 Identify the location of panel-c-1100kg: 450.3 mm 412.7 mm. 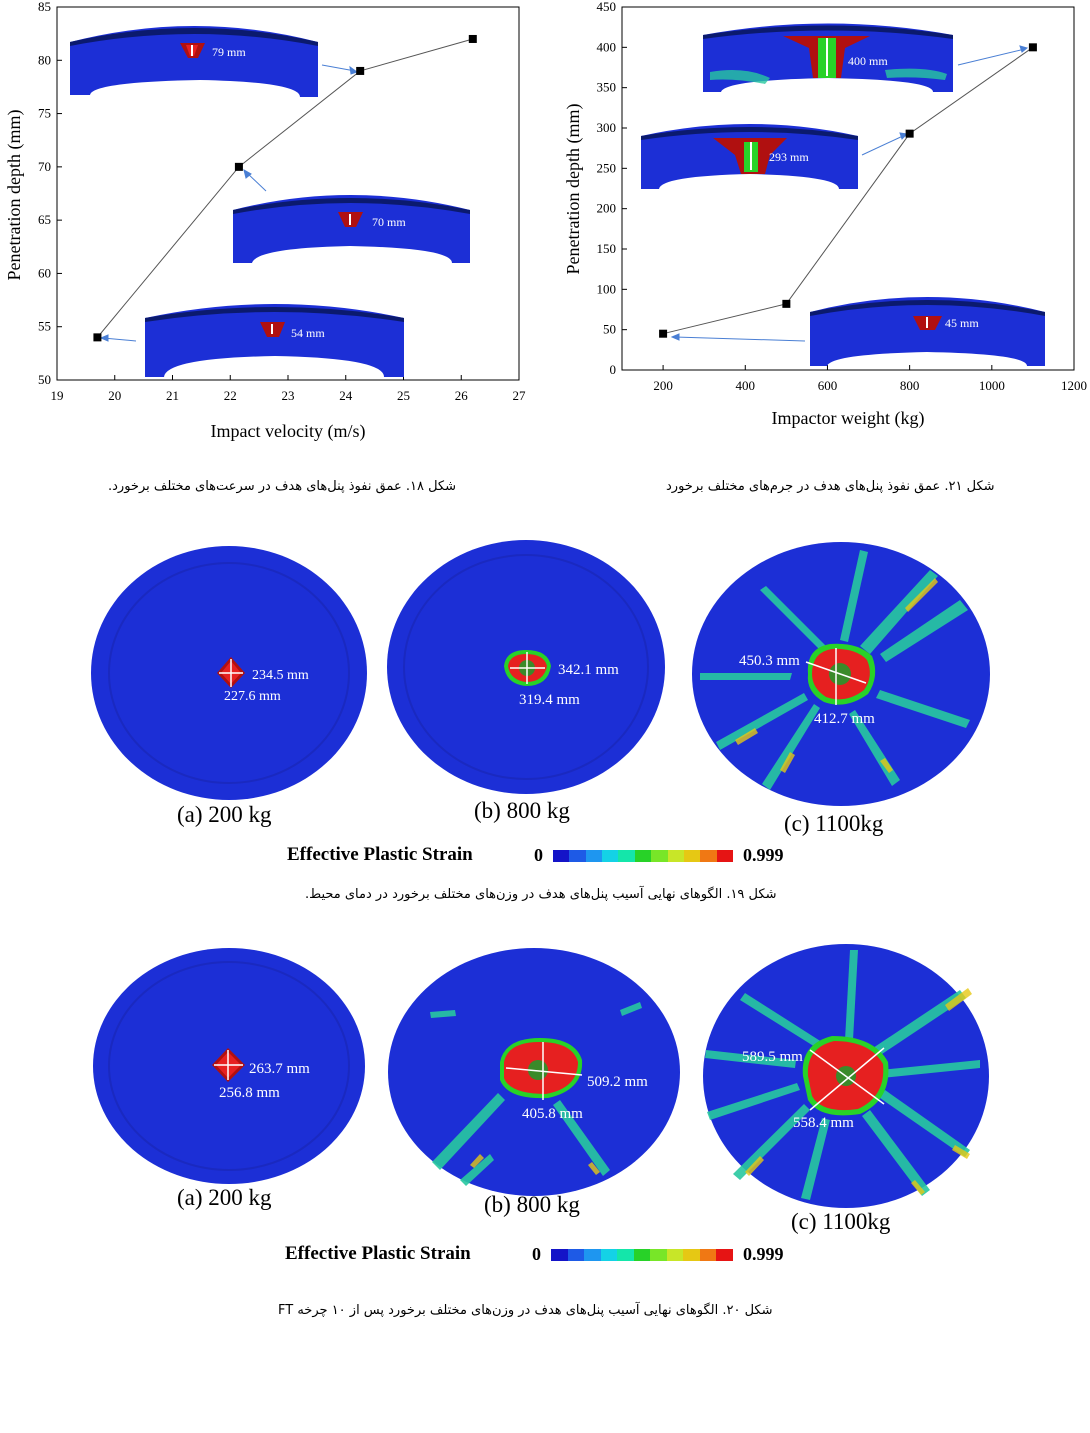
(841, 674).